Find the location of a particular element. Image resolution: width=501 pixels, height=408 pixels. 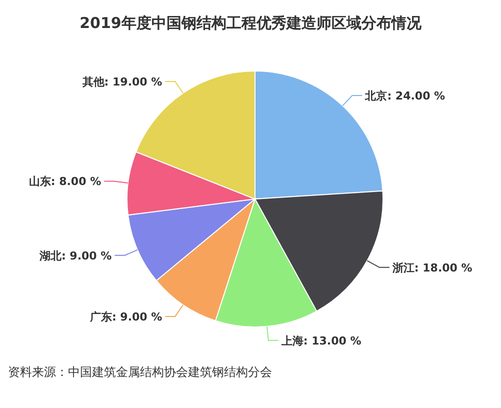

chart-title: 2019年度中国钢结构工程优秀建造师区域分布情况 is located at coordinates (250, 23).